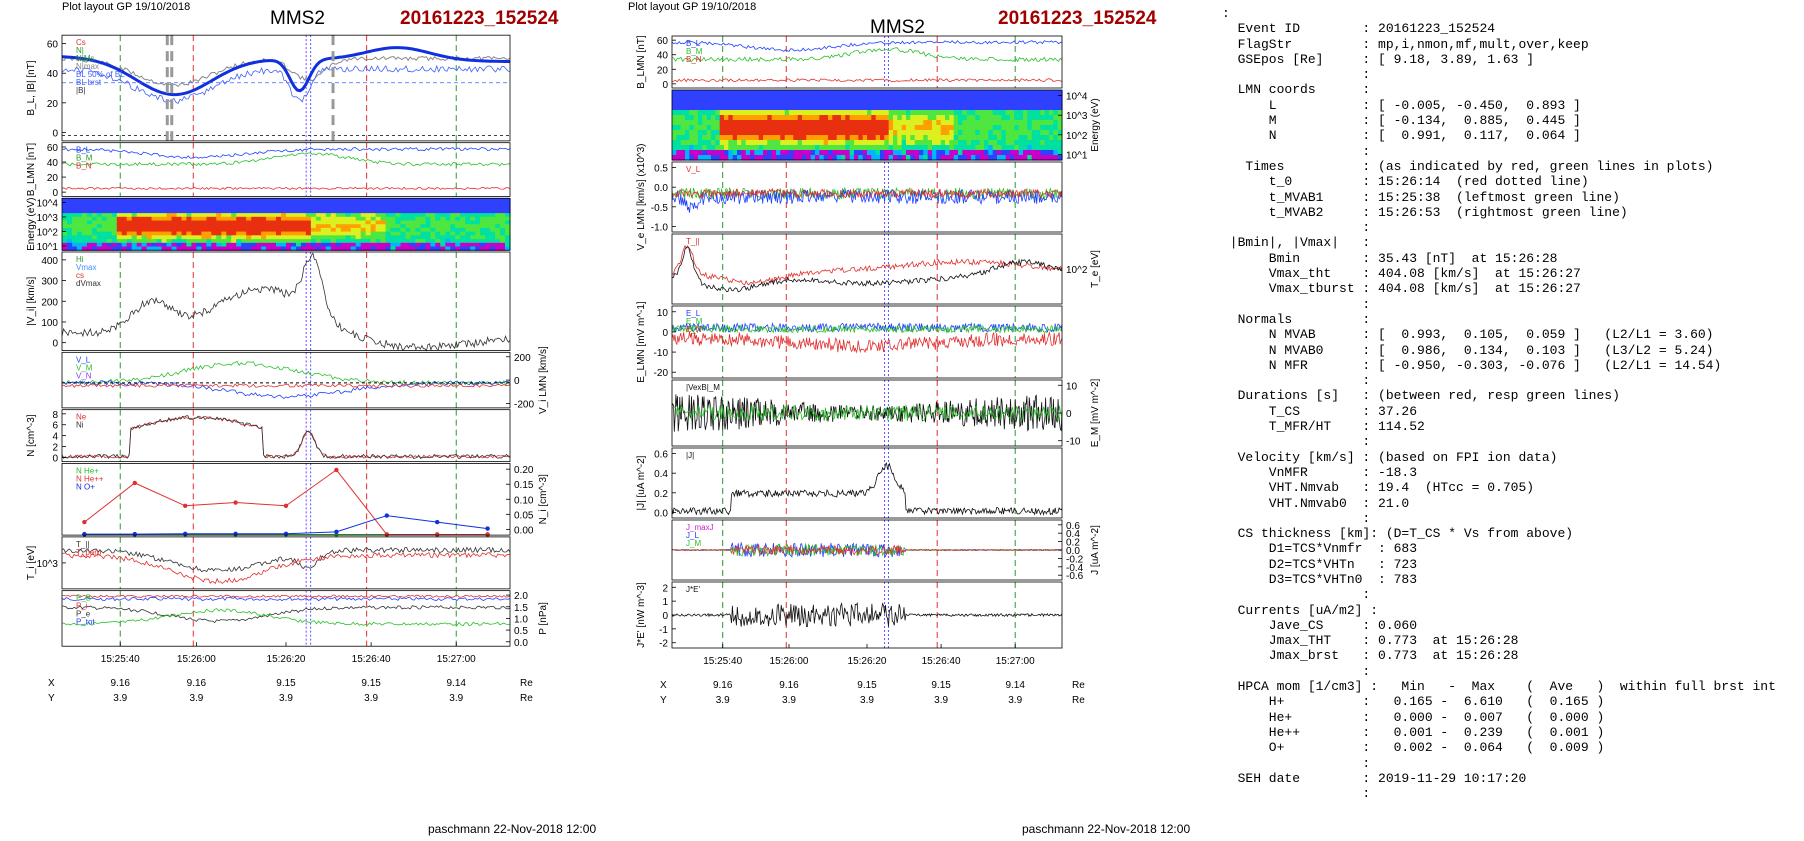 This screenshot has width=1804, height=841. Describe the element at coordinates (663, 685) in the screenshot. I see `ephem-row-label: X` at that location.